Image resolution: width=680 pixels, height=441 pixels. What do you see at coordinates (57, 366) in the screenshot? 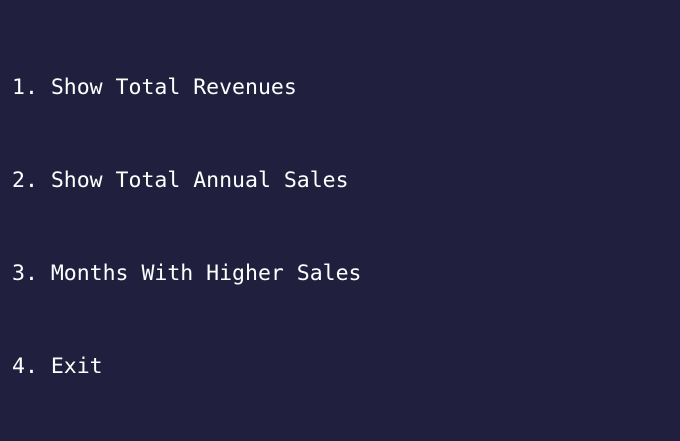
I see `menu-option-4: 4. Exit` at bounding box center [57, 366].